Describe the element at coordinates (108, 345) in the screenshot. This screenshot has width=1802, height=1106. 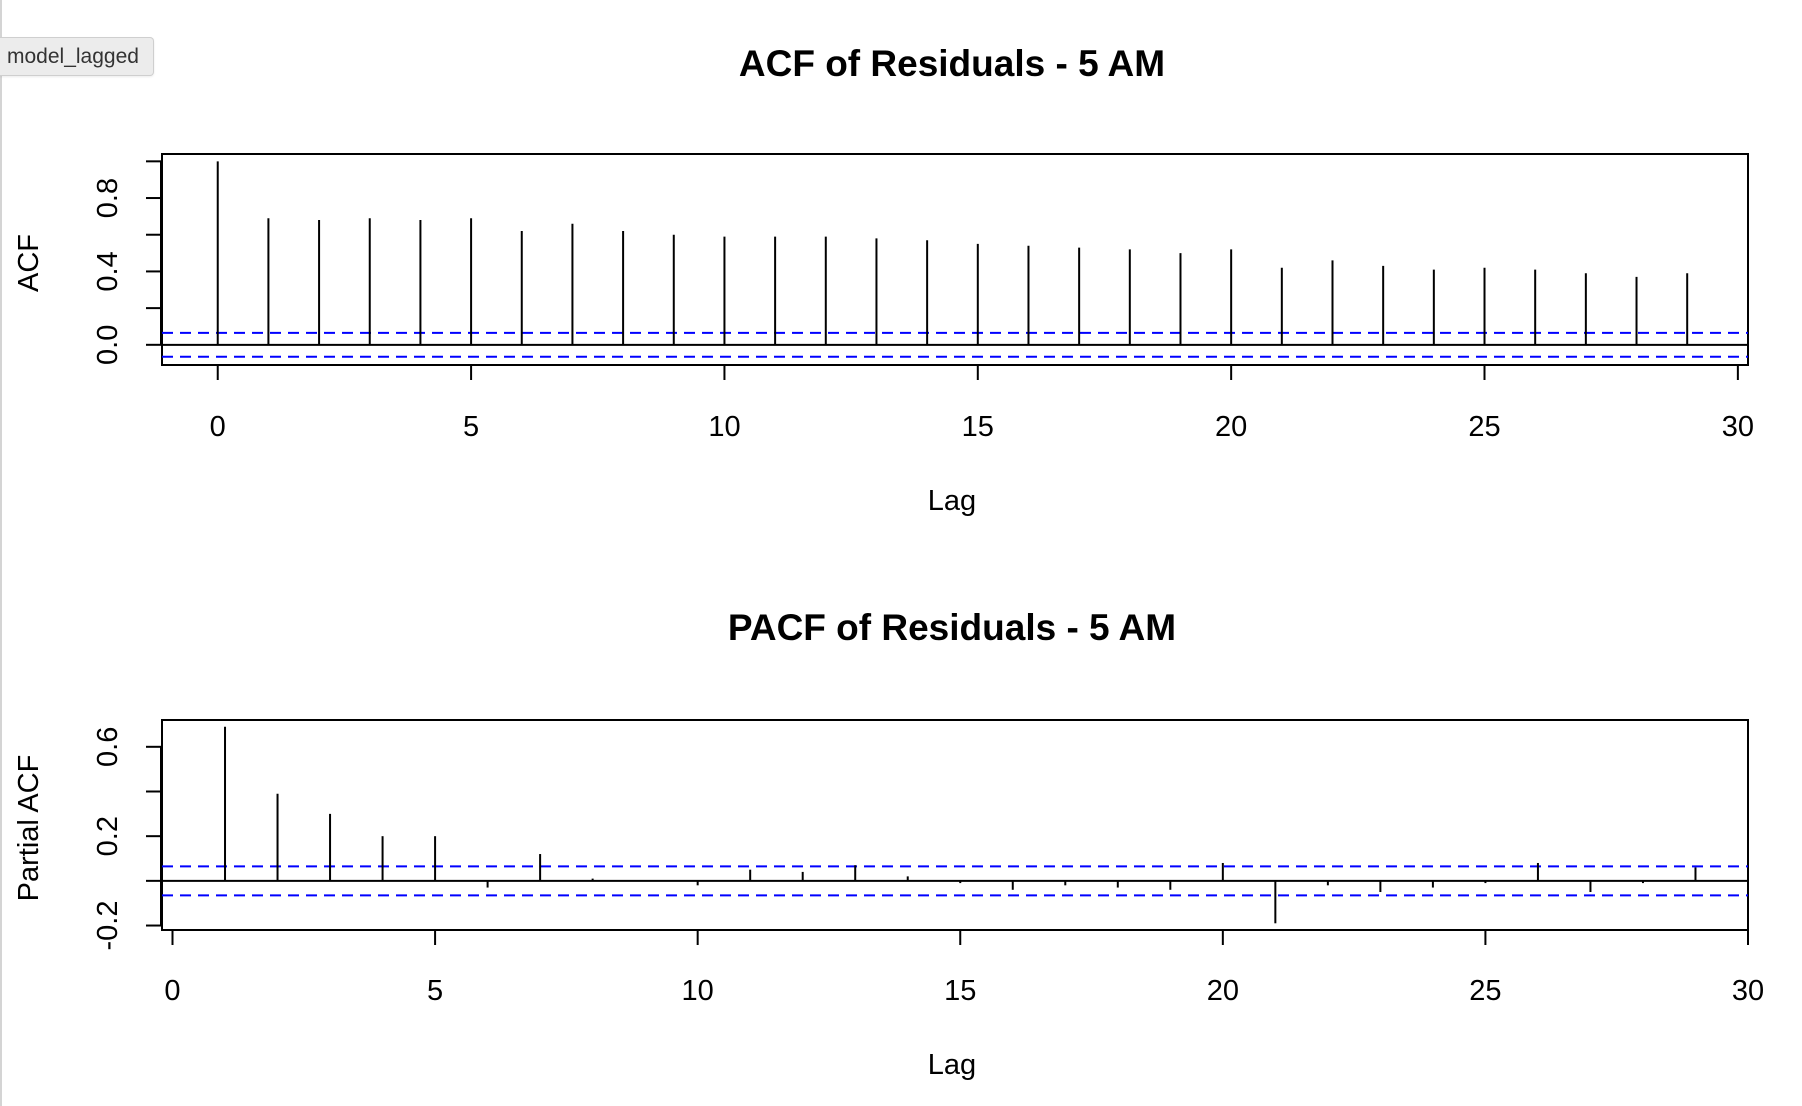
I see `acf-y-tick-label-0: 0.0` at that location.